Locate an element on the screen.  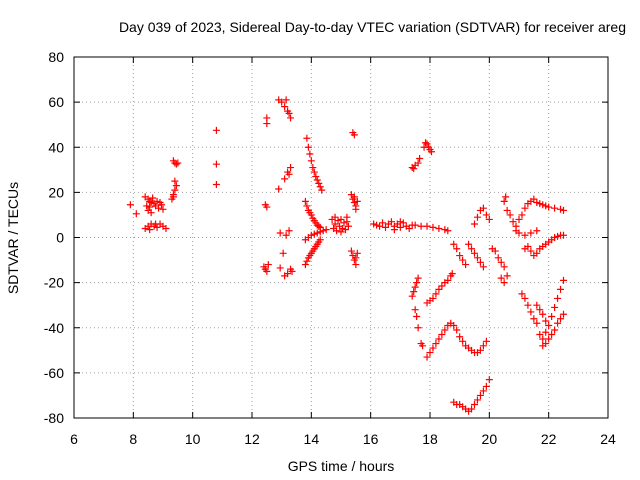
x-tick-label: 8 is located at coordinates (133, 439).